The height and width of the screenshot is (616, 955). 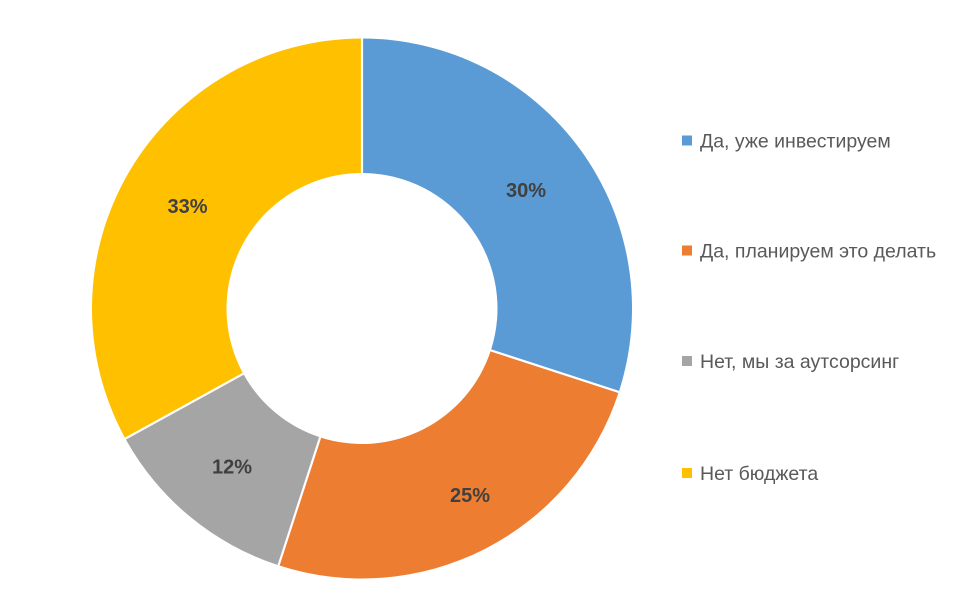 I want to click on svg-text: Нет, мы за аутсорсинг, so click(x=799, y=362).